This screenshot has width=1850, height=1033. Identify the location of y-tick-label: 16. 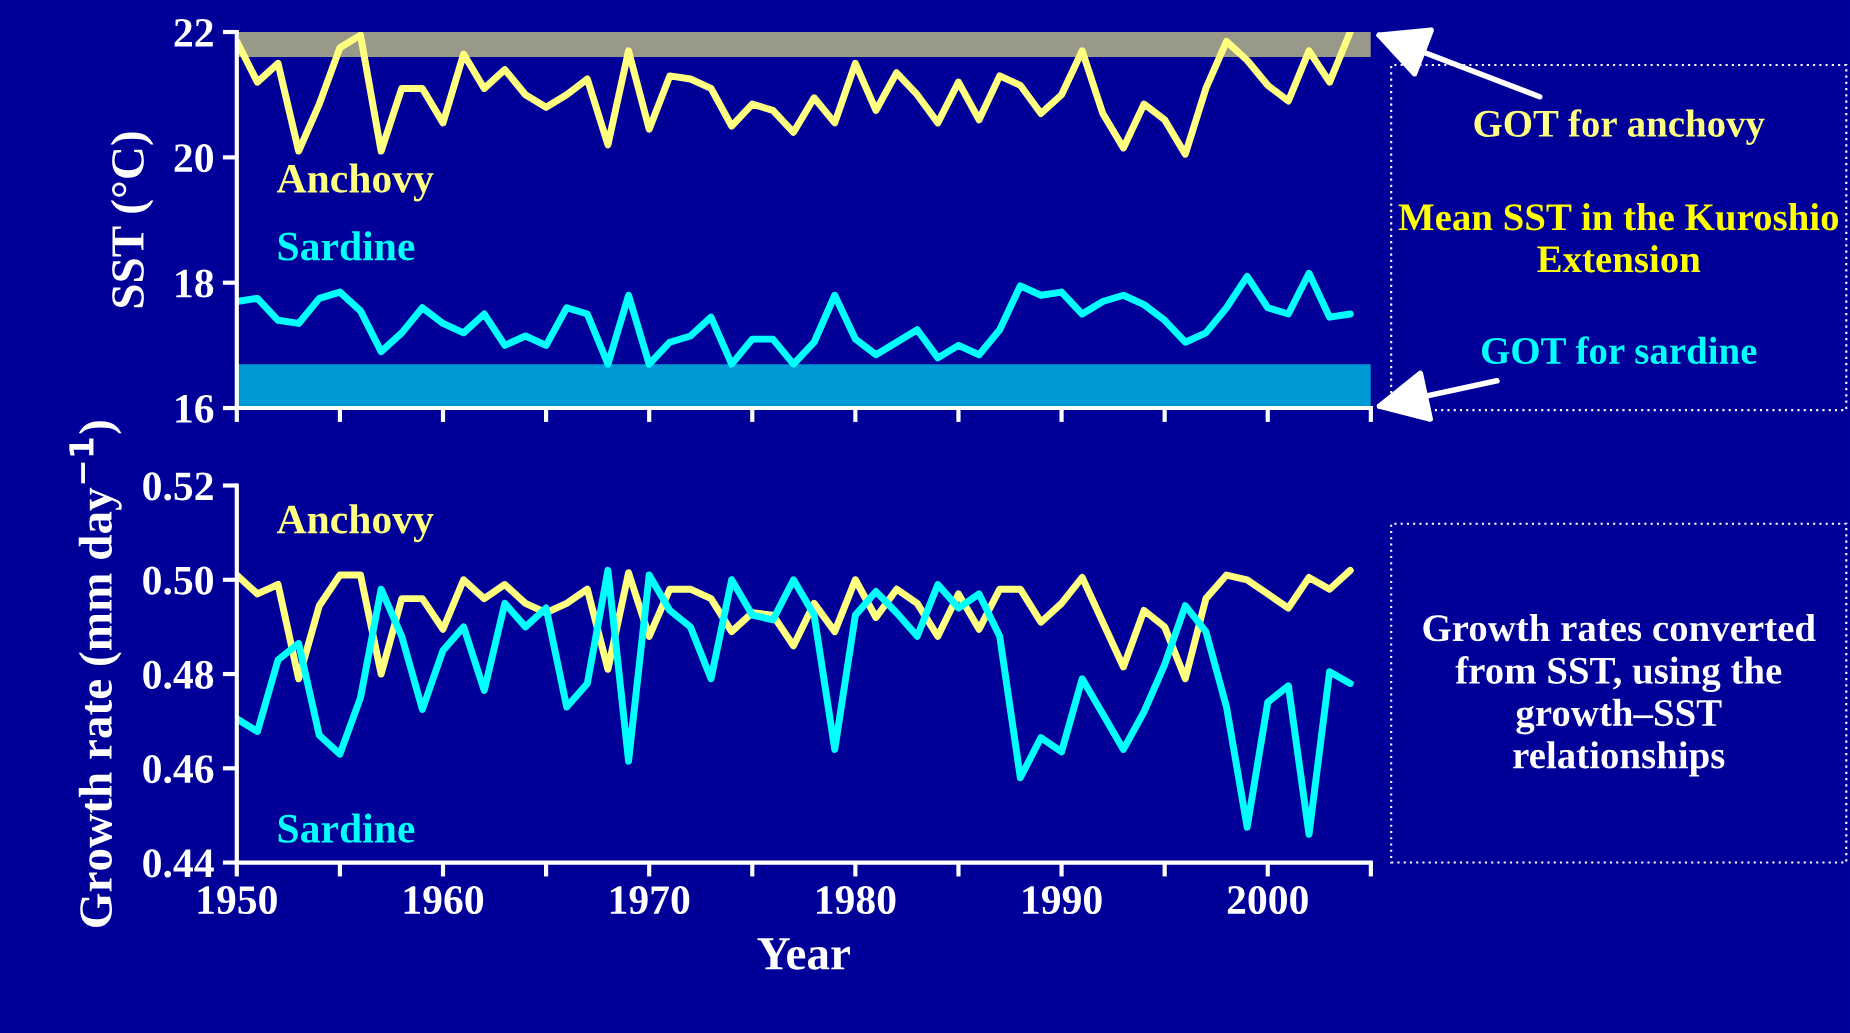
(195, 408).